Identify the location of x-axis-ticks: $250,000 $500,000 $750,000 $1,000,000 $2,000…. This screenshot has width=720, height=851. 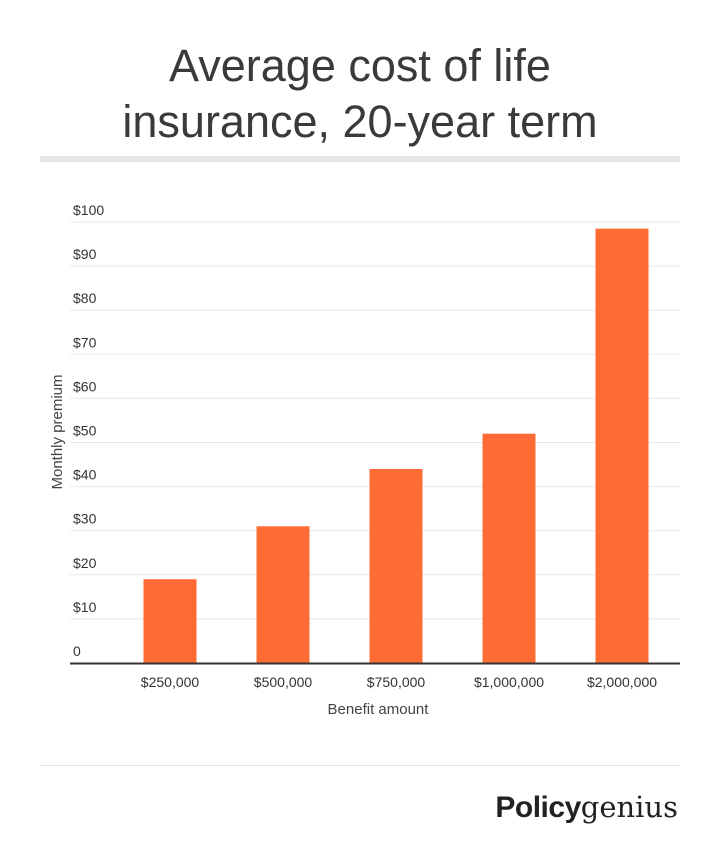
(399, 682).